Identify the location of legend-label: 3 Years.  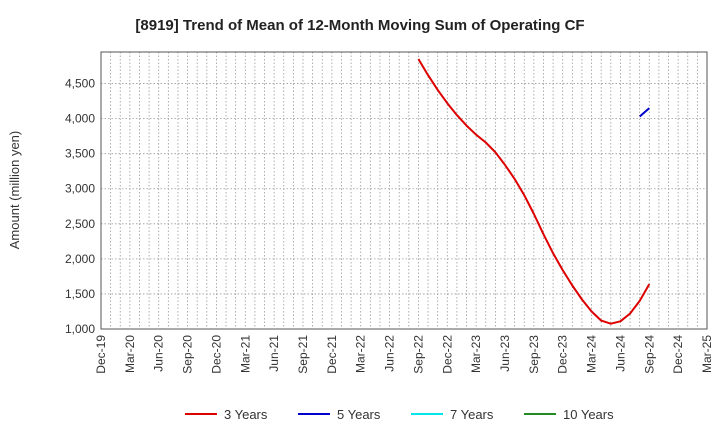
(246, 414).